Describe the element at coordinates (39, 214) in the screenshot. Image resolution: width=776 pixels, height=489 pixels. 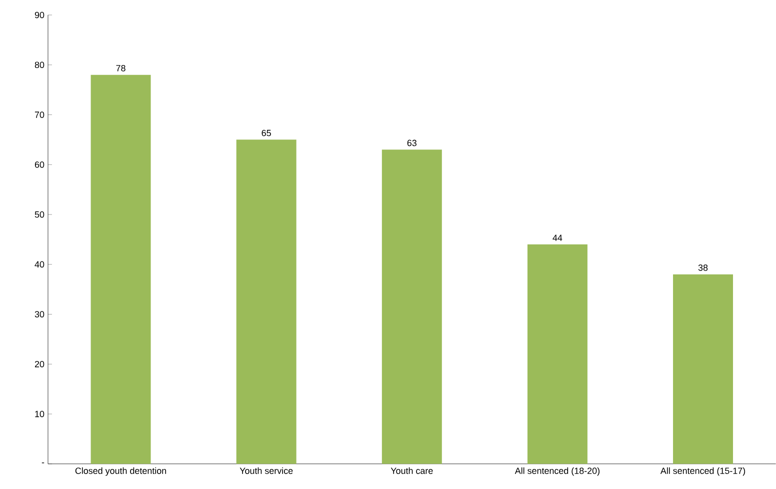
I see `y-tick-label: 50` at that location.